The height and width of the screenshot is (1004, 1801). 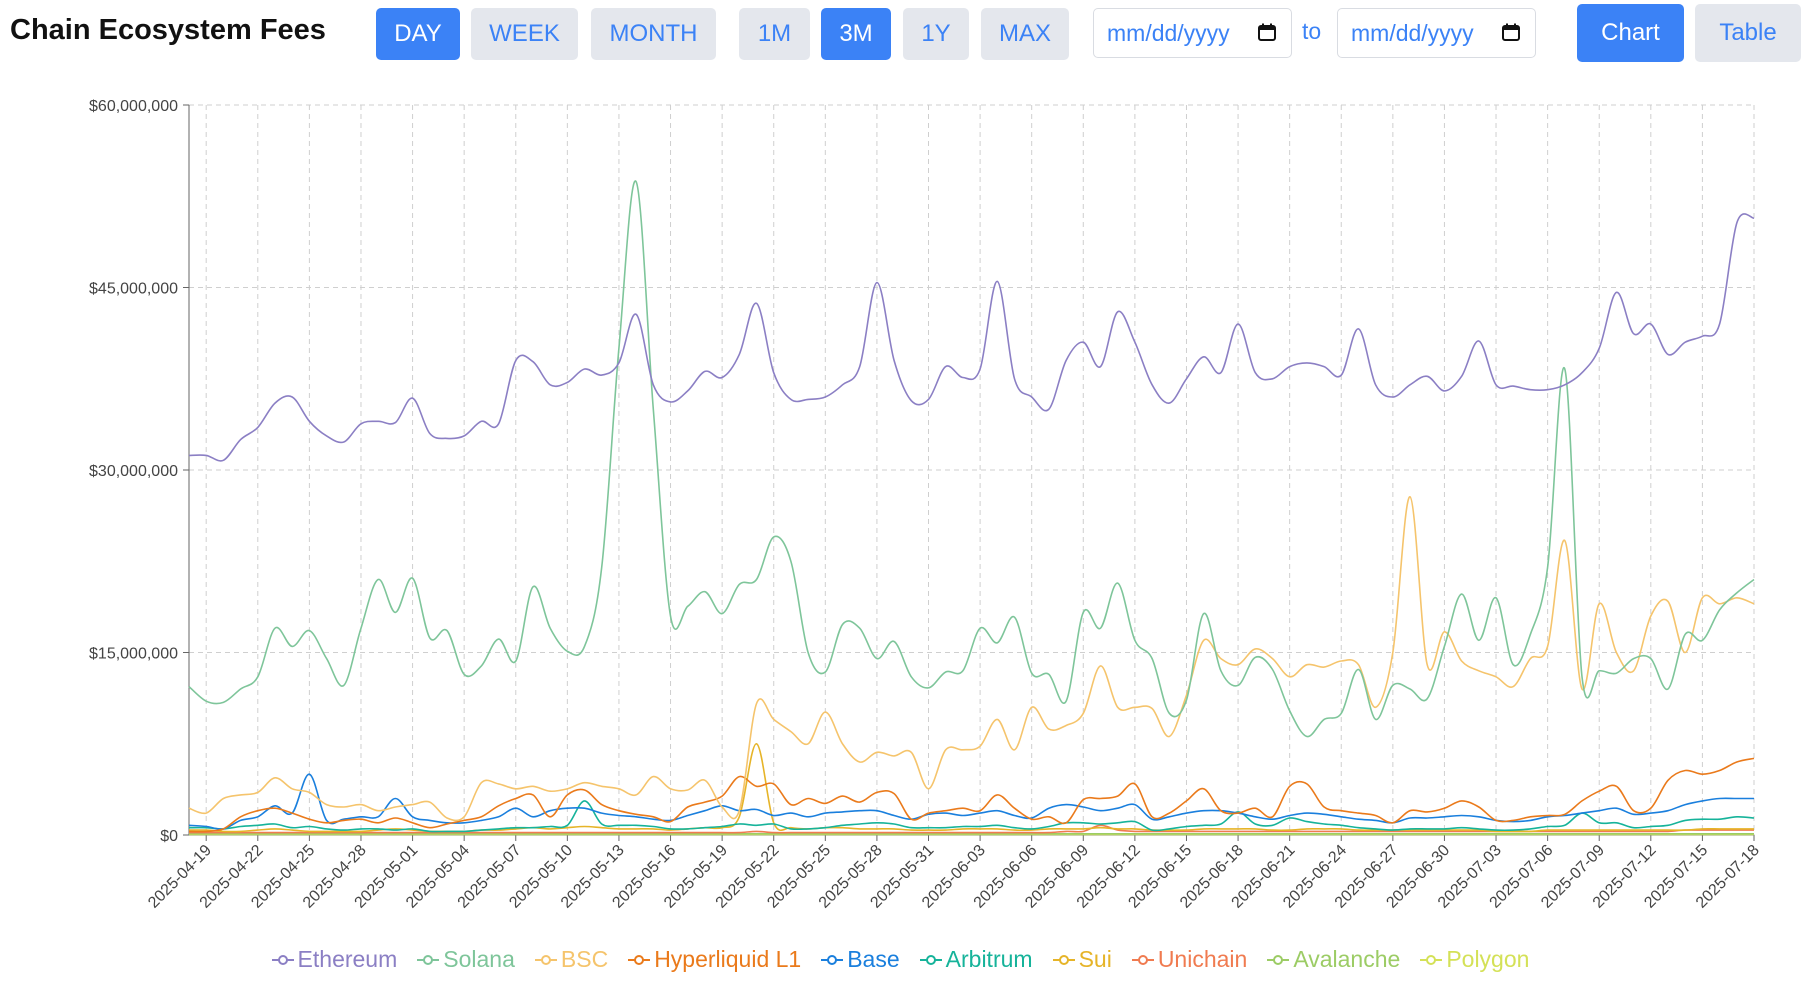 What do you see at coordinates (1168, 32) in the screenshot?
I see `date-from-placeholder: mm/dd/yyyy` at bounding box center [1168, 32].